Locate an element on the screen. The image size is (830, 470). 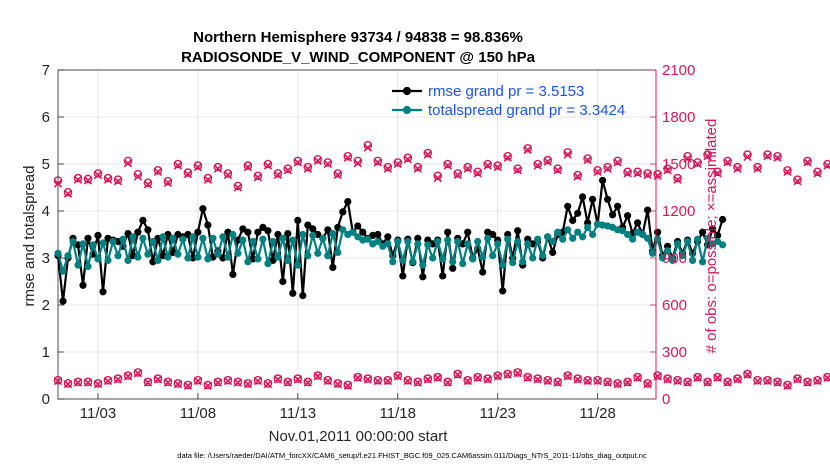
y-tick-label: 6 is located at coordinates (46, 117).